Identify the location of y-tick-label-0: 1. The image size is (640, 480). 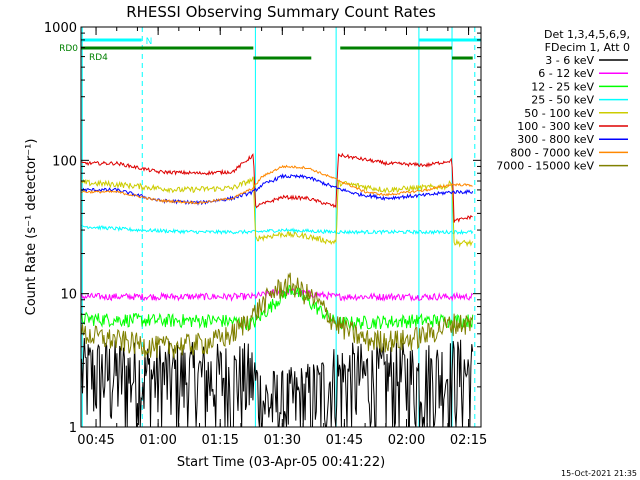
(73, 428).